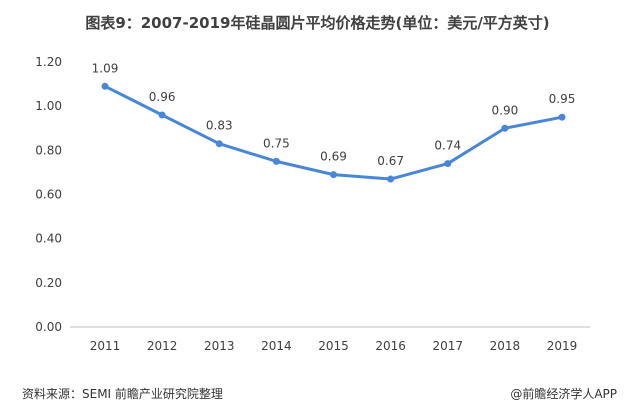 The width and height of the screenshot is (635, 414). I want to click on data-label: 0.95, so click(562, 99).